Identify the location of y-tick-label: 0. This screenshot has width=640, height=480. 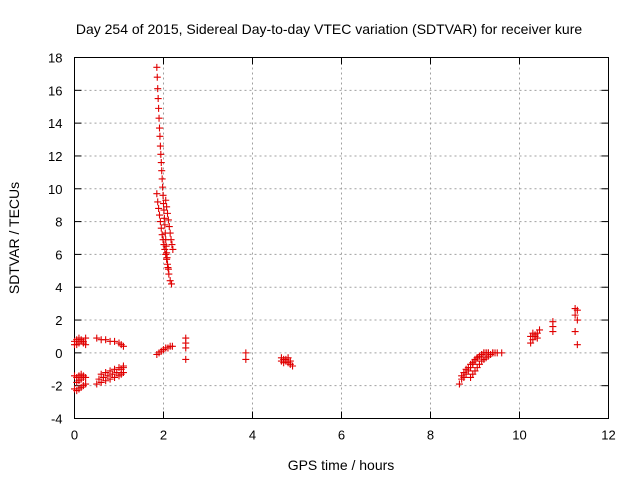
(58, 353).